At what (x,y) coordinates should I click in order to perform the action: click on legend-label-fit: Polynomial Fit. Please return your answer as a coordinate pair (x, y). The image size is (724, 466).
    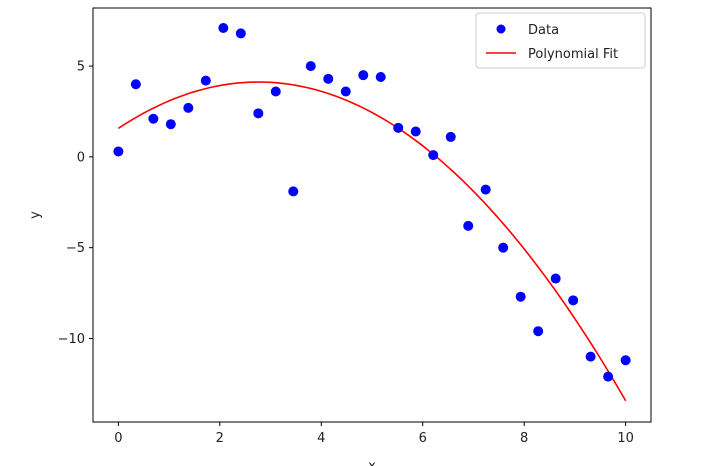
    Looking at the image, I should click on (573, 54).